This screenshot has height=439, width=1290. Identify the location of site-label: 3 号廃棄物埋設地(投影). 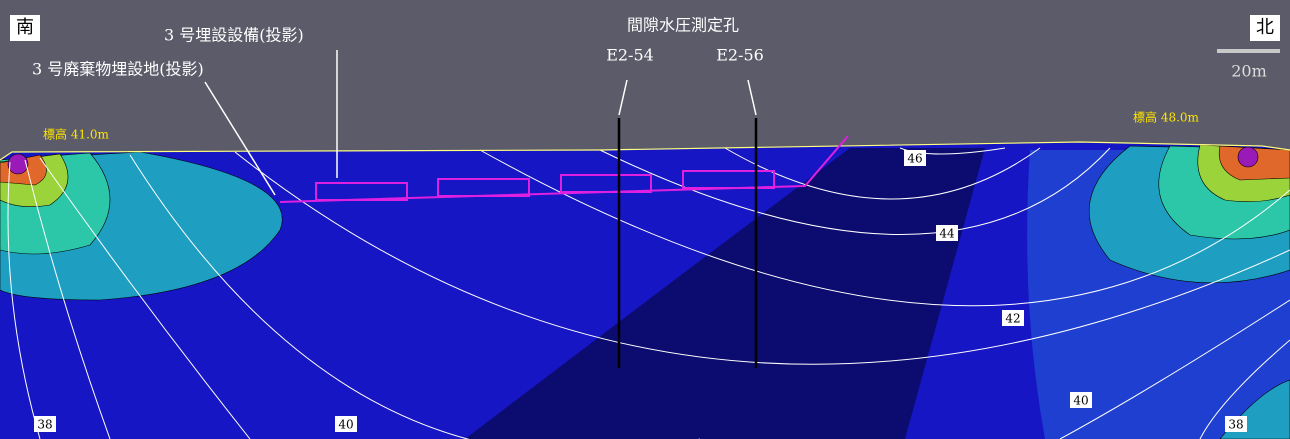
(118, 69).